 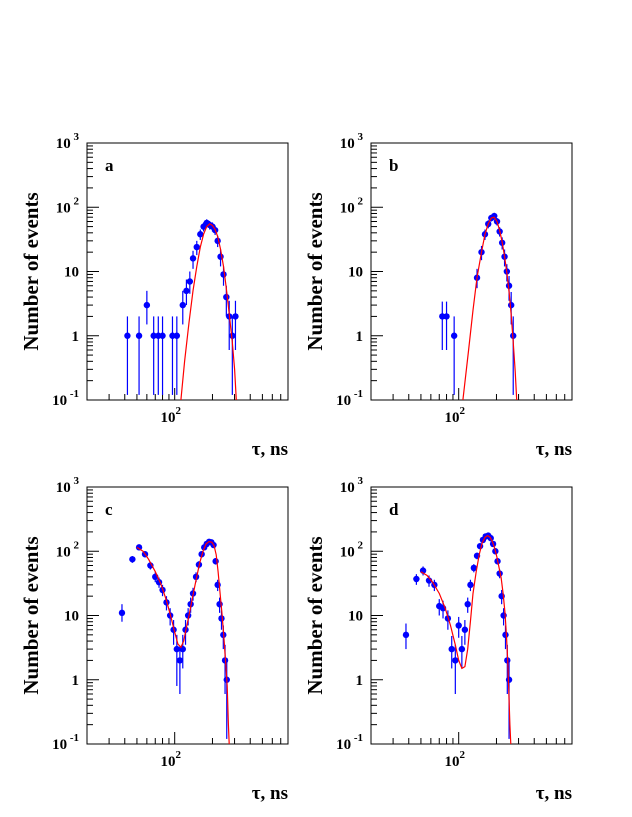 What do you see at coordinates (109, 509) in the screenshot?
I see `panel-label: c` at bounding box center [109, 509].